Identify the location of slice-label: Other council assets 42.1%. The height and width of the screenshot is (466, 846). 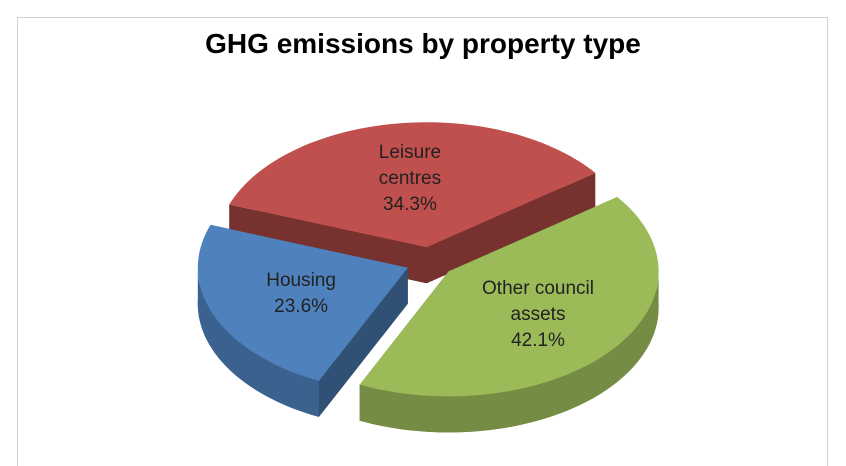
(538, 315).